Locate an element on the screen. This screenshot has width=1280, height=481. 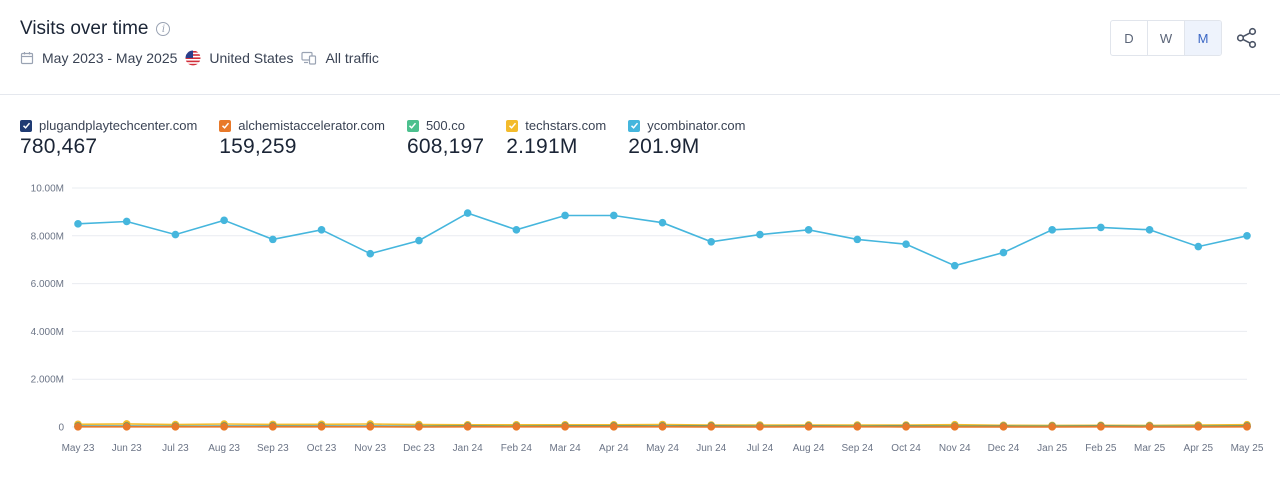
legend-value: 201.9M is located at coordinates (664, 146).